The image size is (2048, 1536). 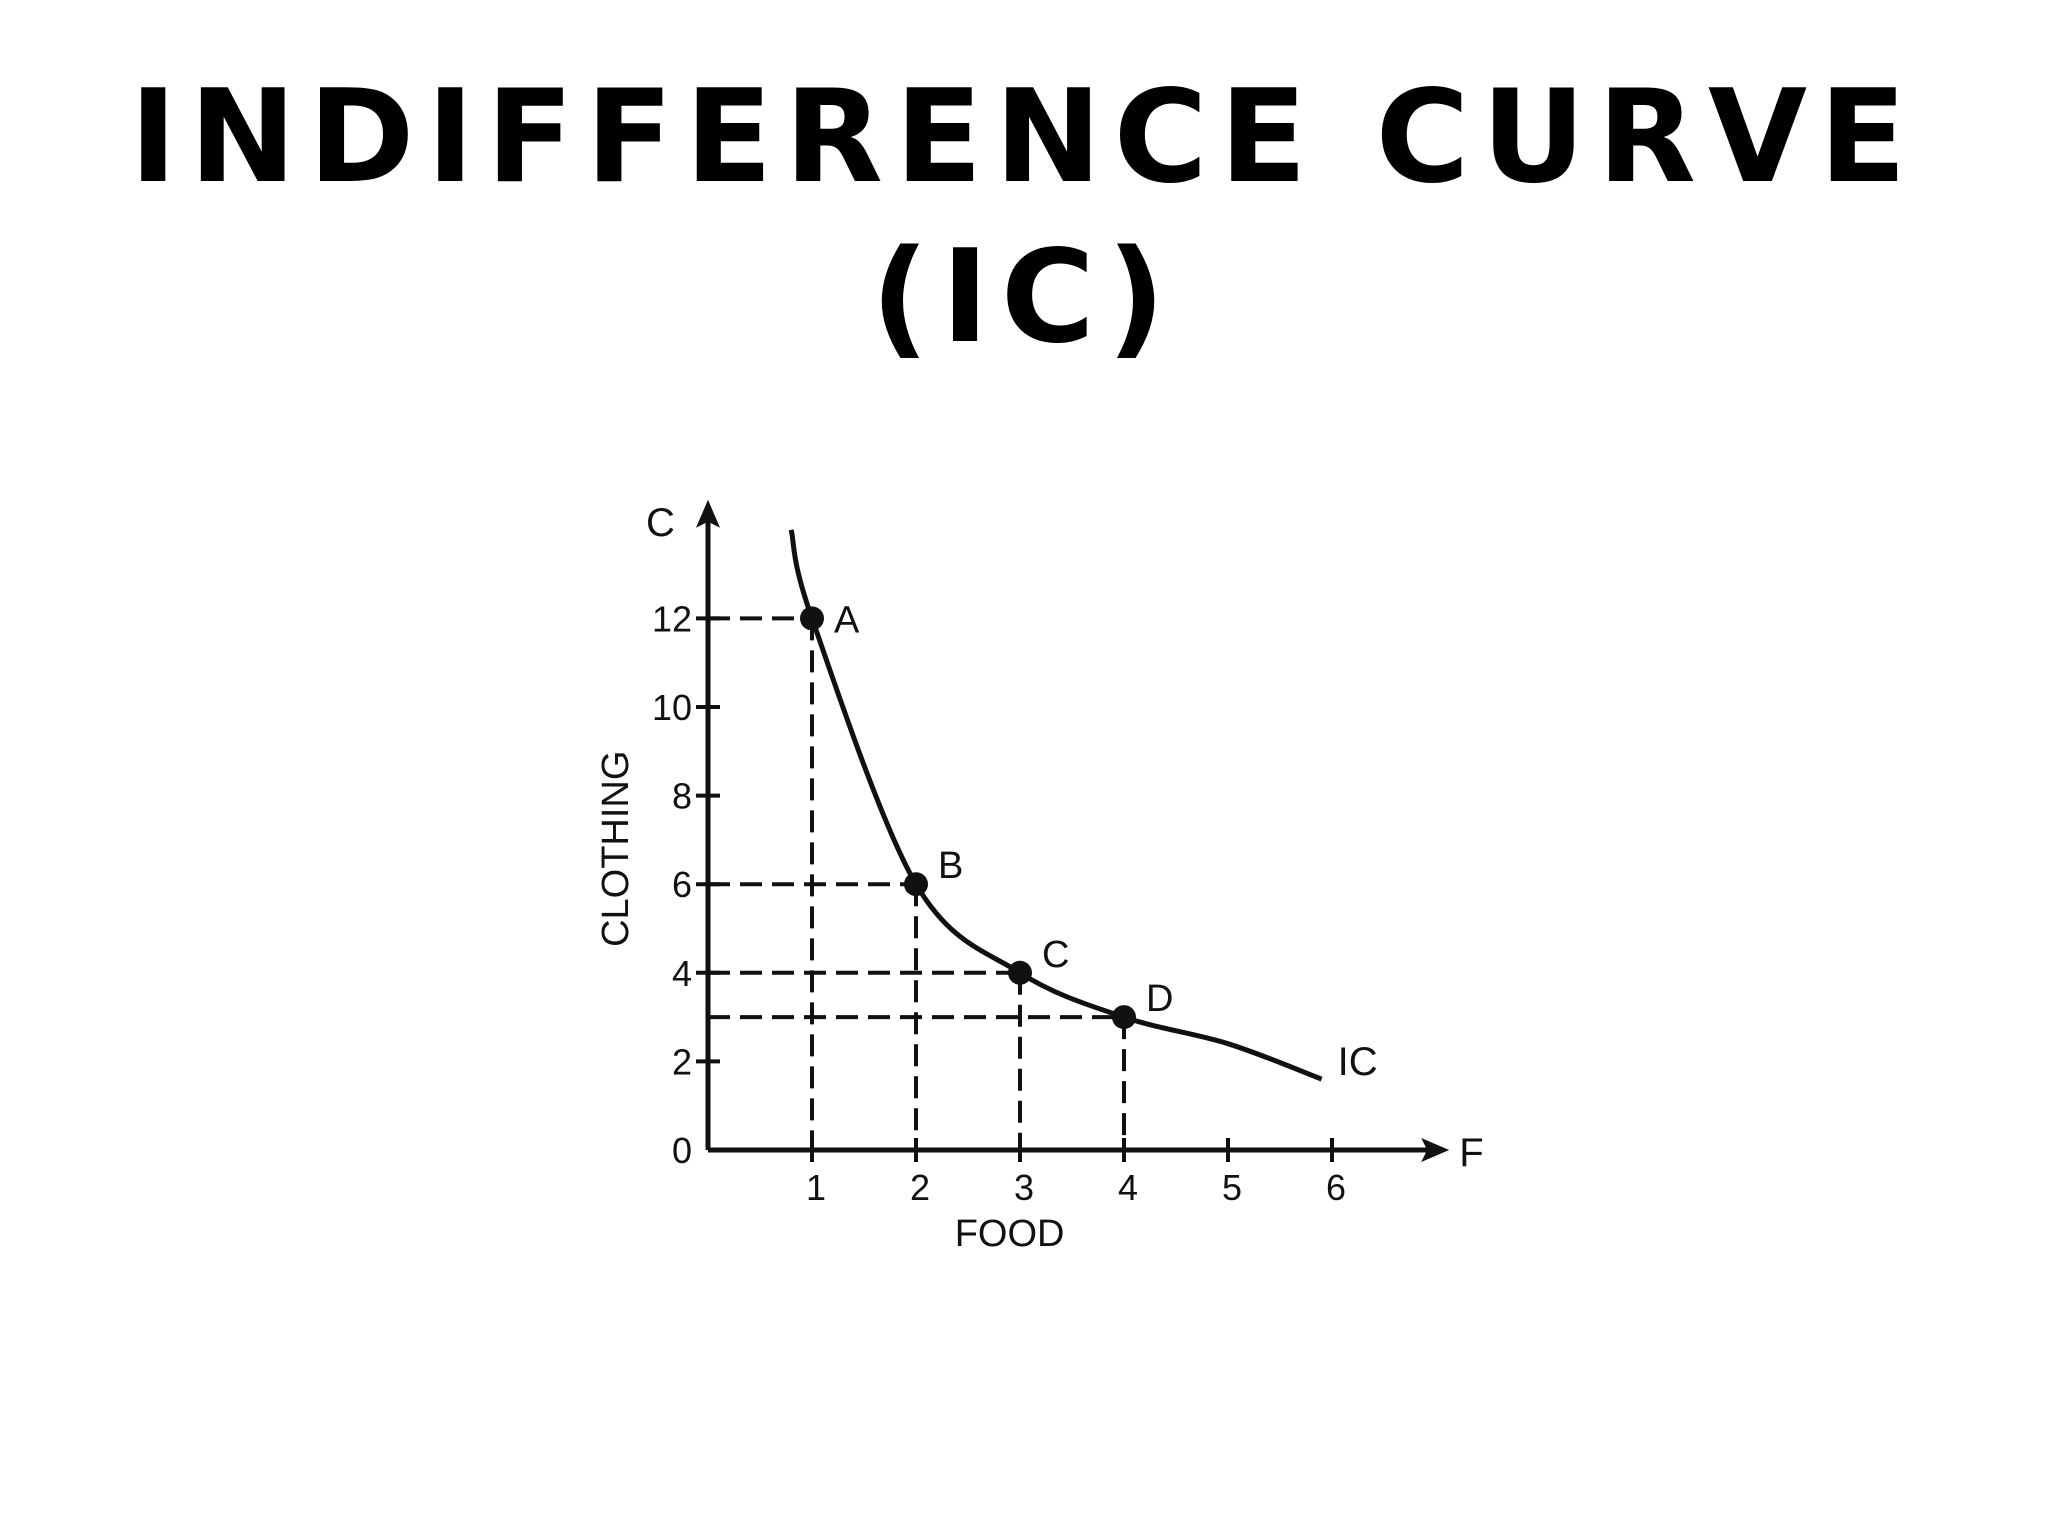 What do you see at coordinates (1232, 1187) in the screenshot?
I see `x-tick-label: 5` at bounding box center [1232, 1187].